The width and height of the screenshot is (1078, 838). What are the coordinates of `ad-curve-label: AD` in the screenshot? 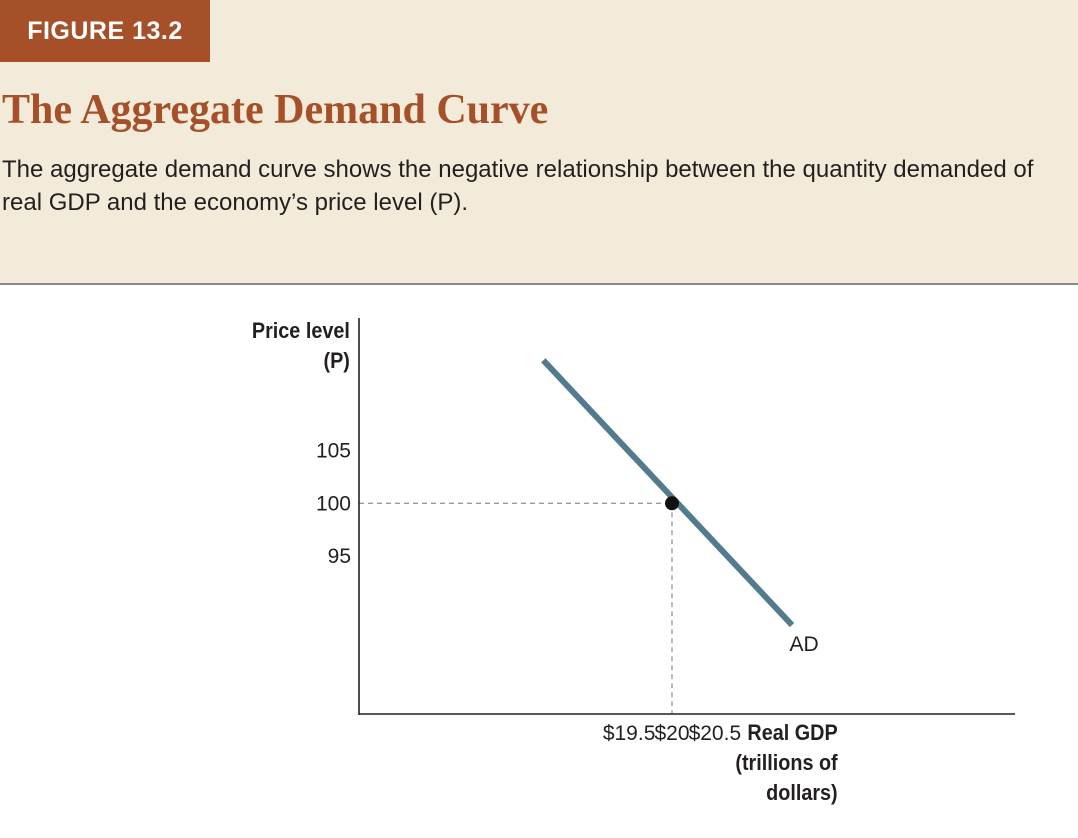 It's located at (803, 644).